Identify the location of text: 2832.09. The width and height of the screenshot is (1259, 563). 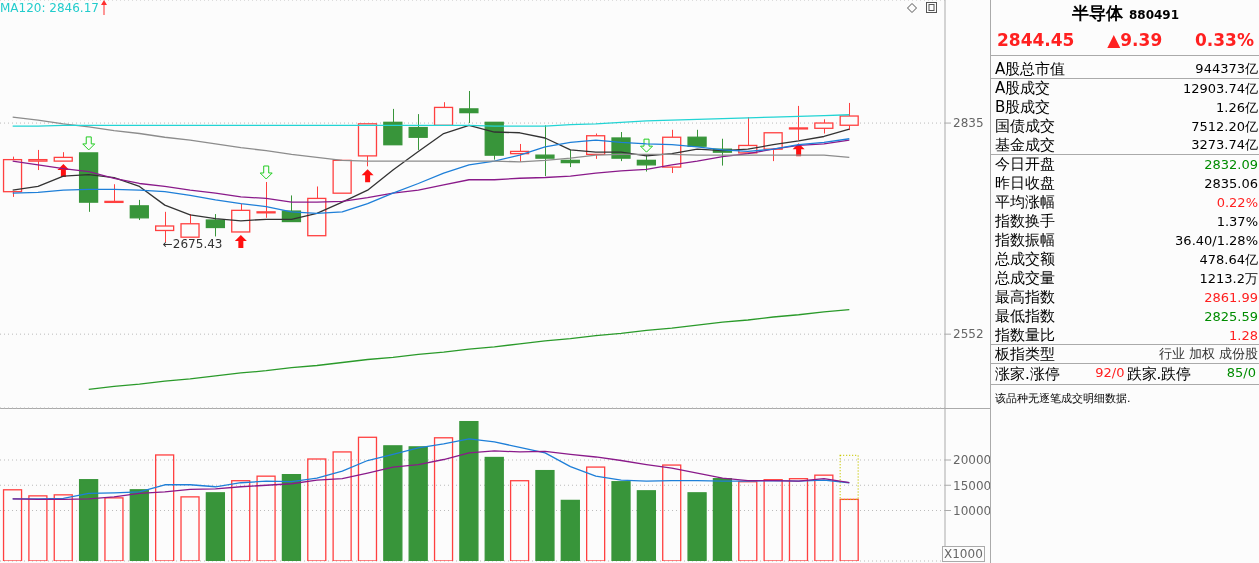
(1231, 164).